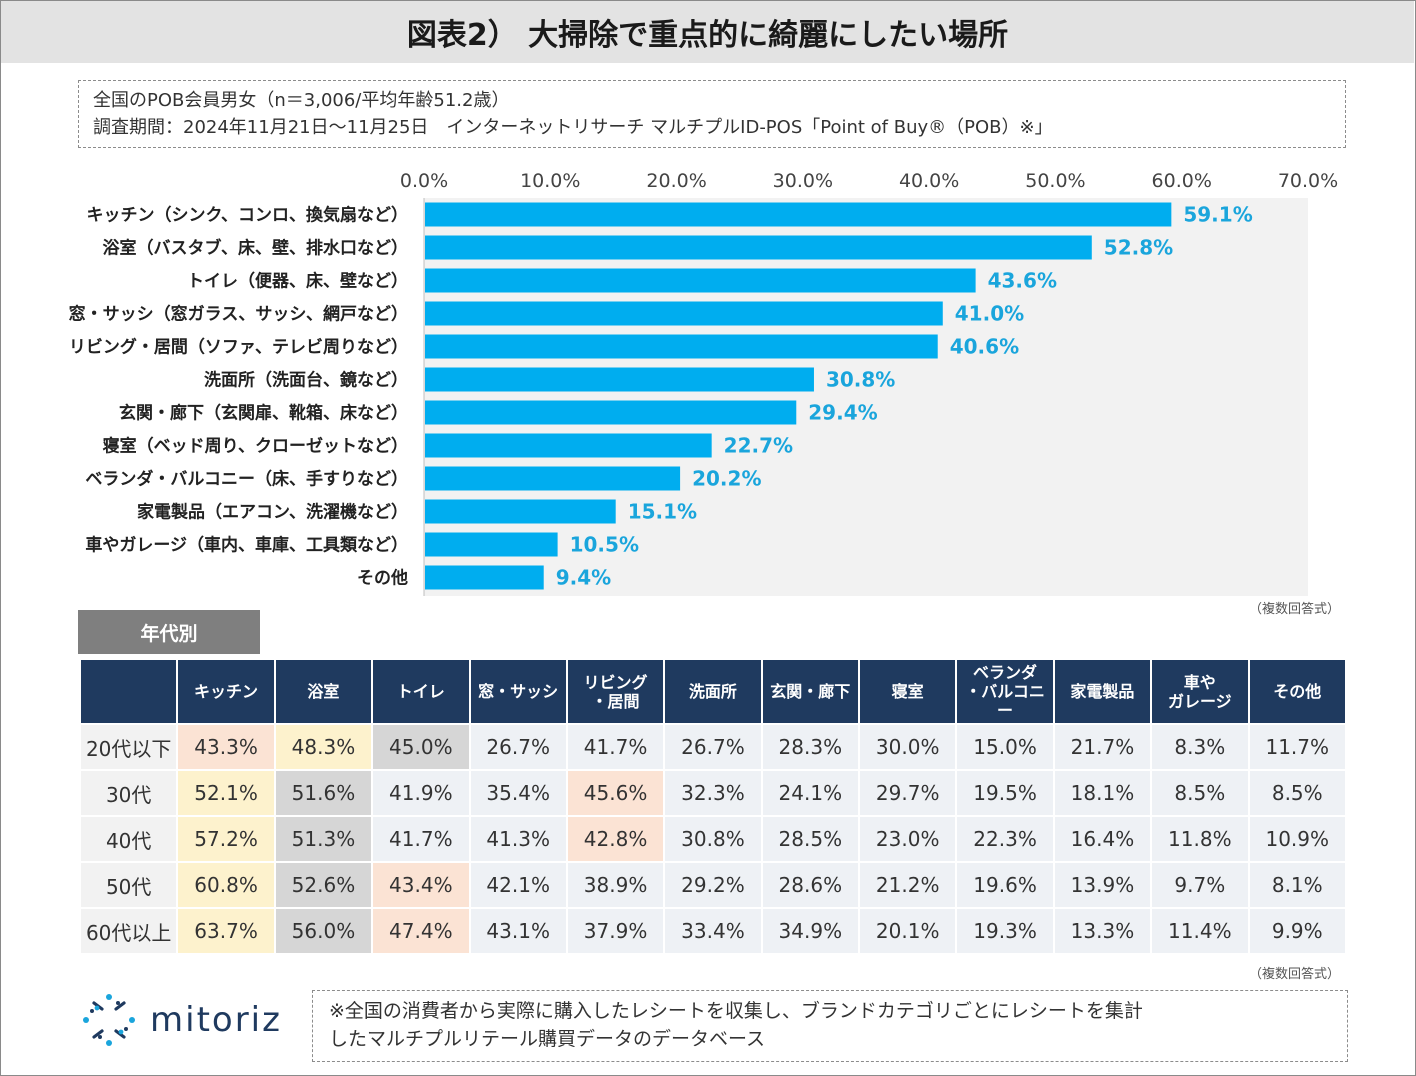 The image size is (1416, 1076). Describe the element at coordinates (424, 181) in the screenshot. I see `x-tick-label: 0.0%` at that location.